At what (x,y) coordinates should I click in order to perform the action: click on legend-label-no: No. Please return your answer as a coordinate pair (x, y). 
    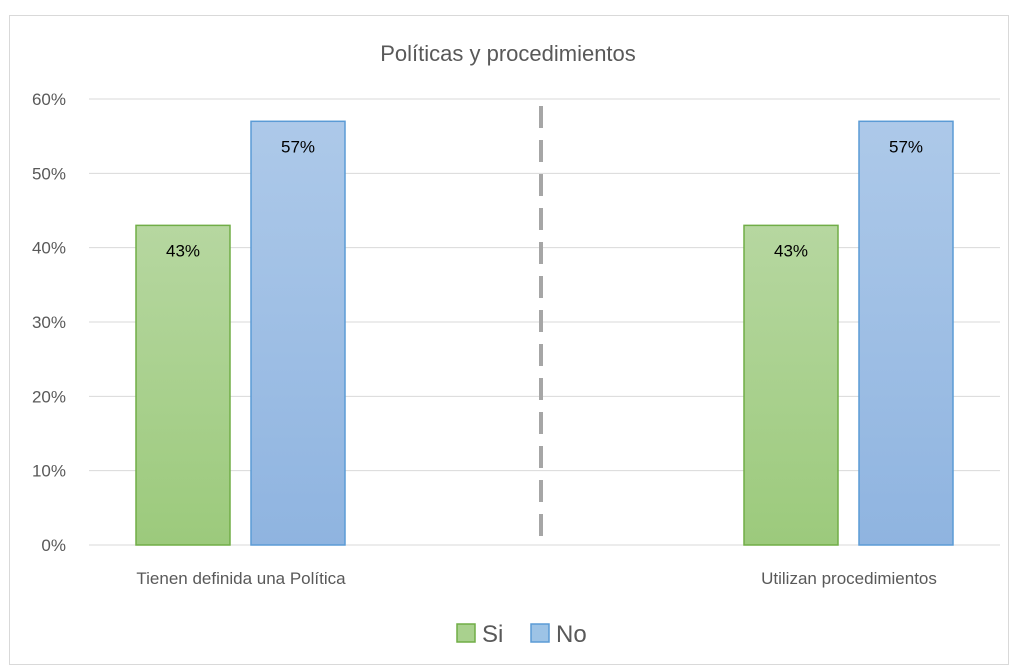
    Looking at the image, I should click on (571, 634).